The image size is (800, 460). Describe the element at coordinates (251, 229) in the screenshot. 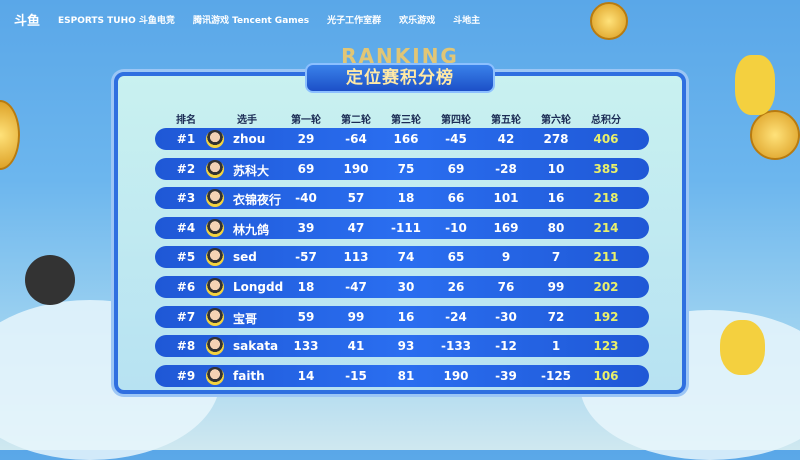

I see `player-name: 林九鸽` at that location.